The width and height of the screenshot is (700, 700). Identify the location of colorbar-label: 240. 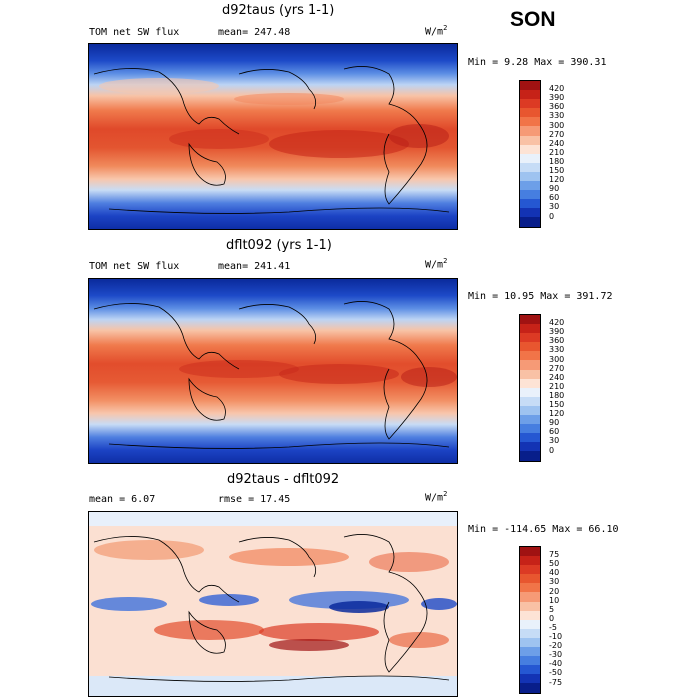
(557, 143).